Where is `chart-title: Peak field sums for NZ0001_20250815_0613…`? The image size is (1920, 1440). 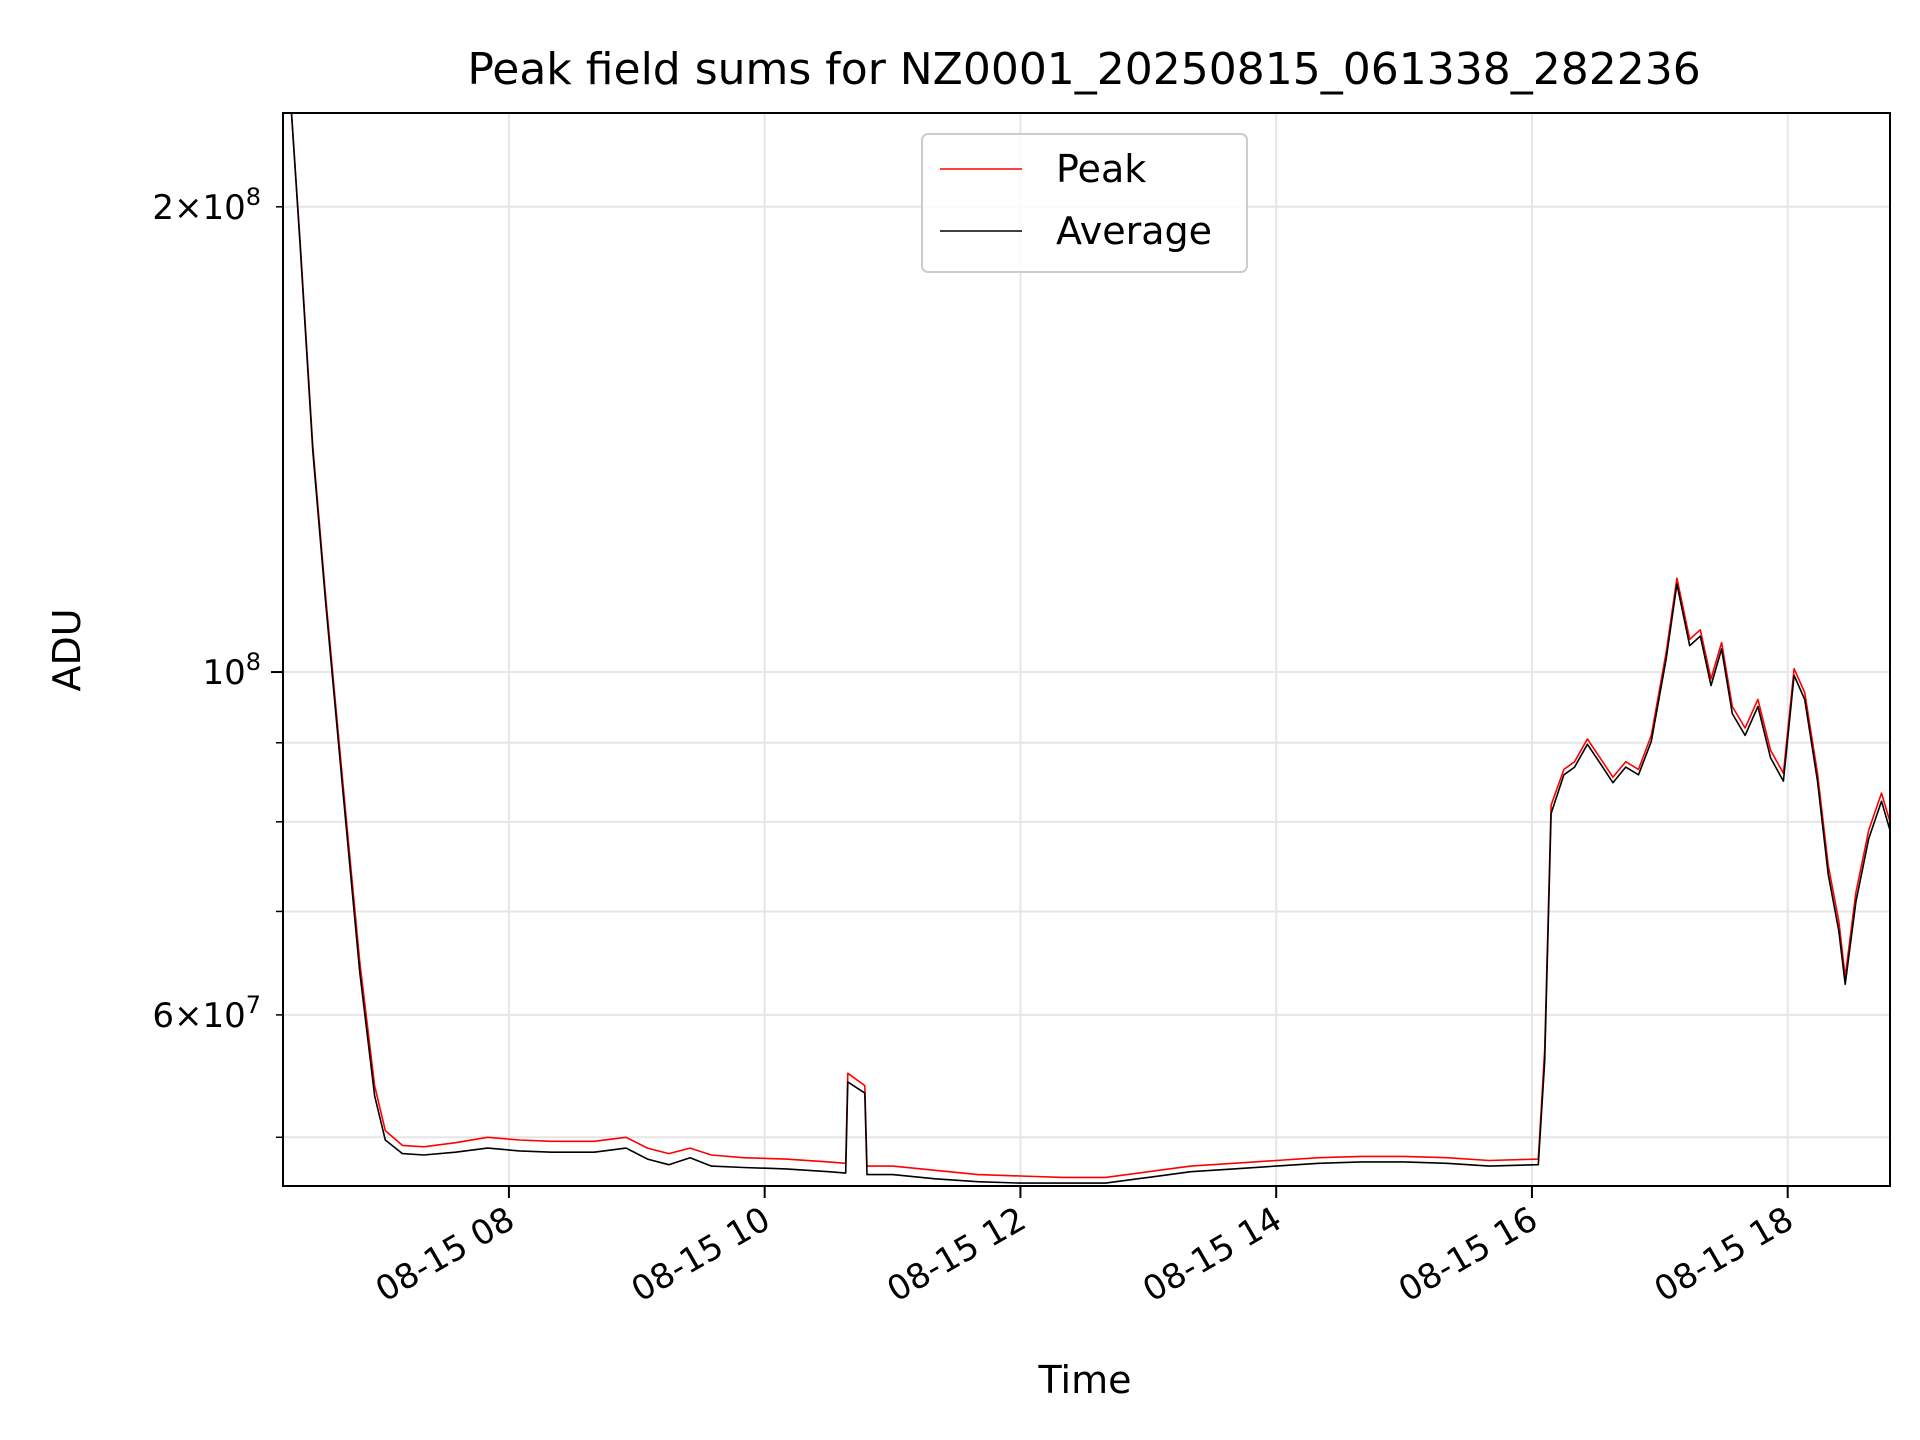 chart-title: Peak field sums for NZ0001_20250815_0613… is located at coordinates (1083, 69).